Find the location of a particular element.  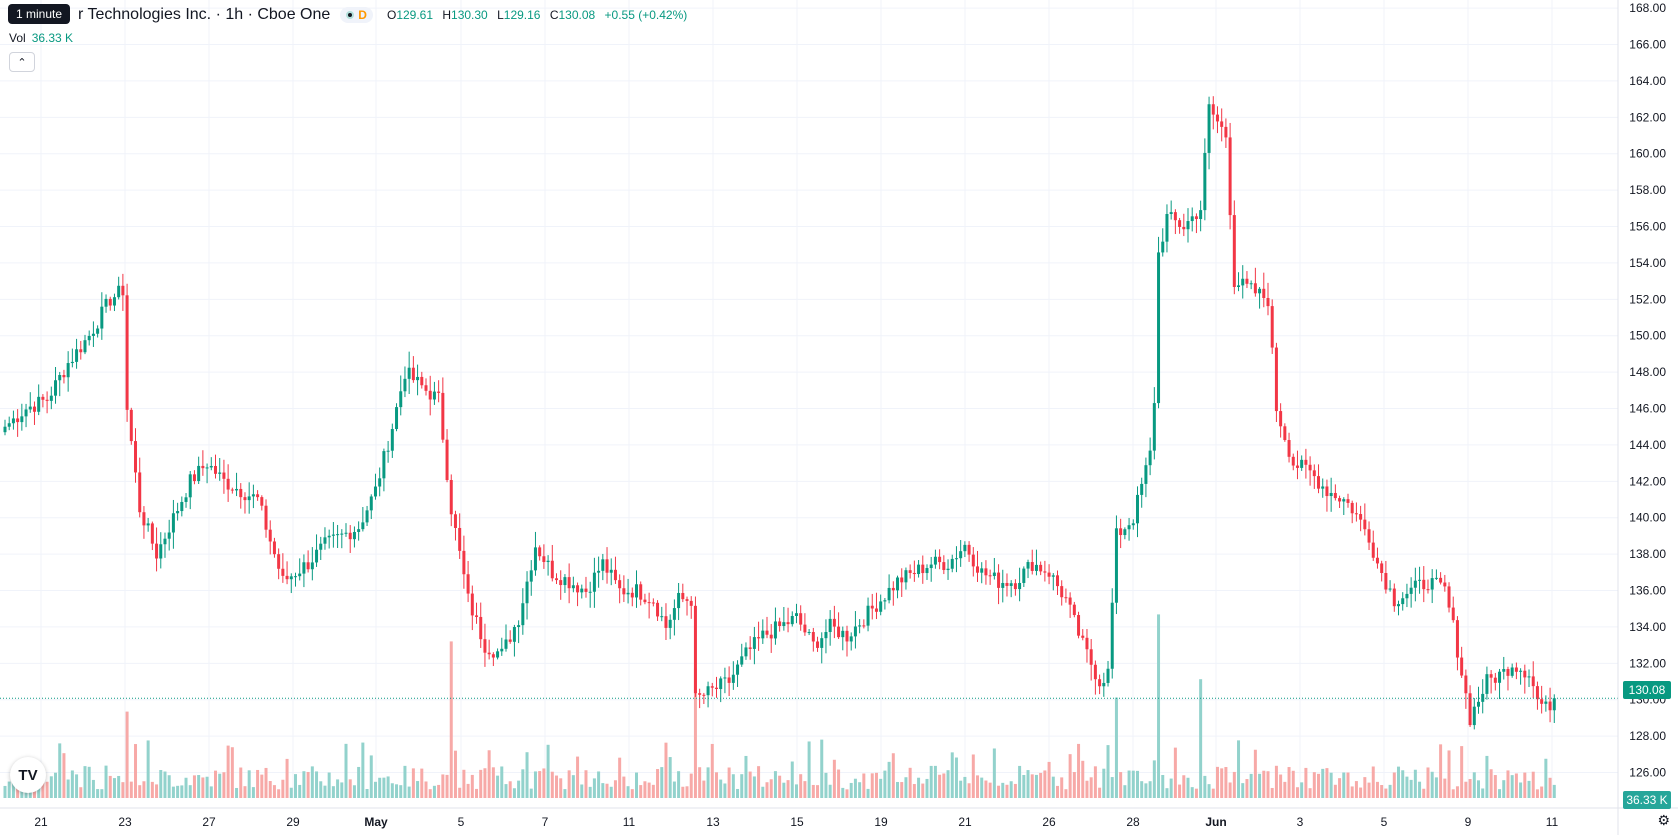

symbol-title: r Technologies Inc. · 1h · Cboe One is located at coordinates (204, 14).